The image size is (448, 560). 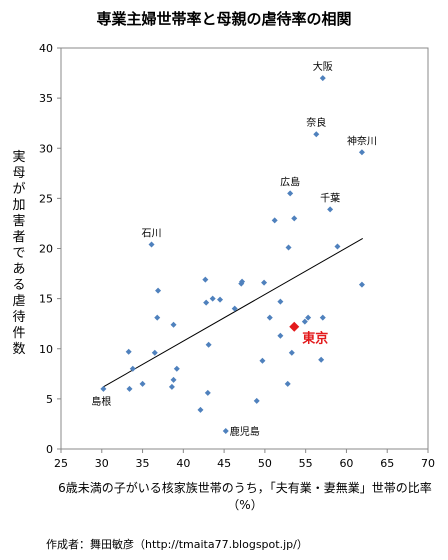 What do you see at coordinates (49, 399) in the screenshot?
I see `y-tick-label: 5` at bounding box center [49, 399].